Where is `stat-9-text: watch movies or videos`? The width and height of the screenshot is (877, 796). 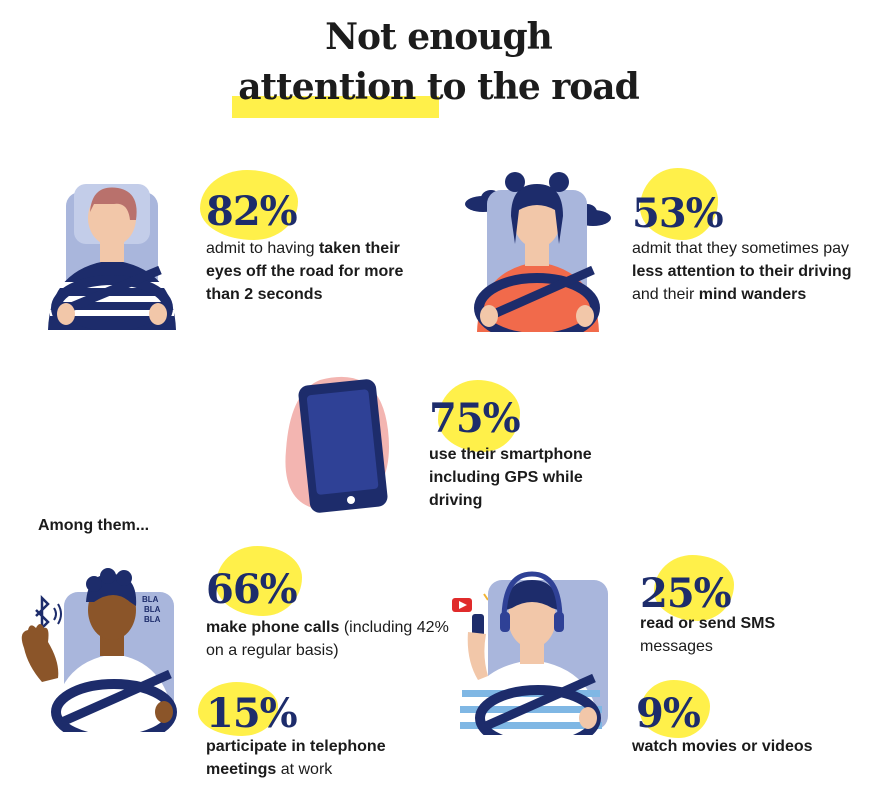 stat-9-text: watch movies or videos is located at coordinates (722, 746).